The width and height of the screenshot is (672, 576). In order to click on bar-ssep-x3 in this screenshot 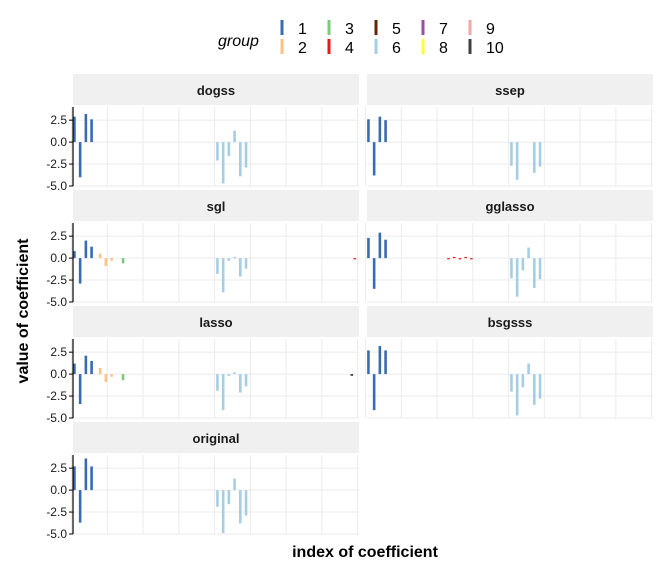, I will do `click(374, 159)`.